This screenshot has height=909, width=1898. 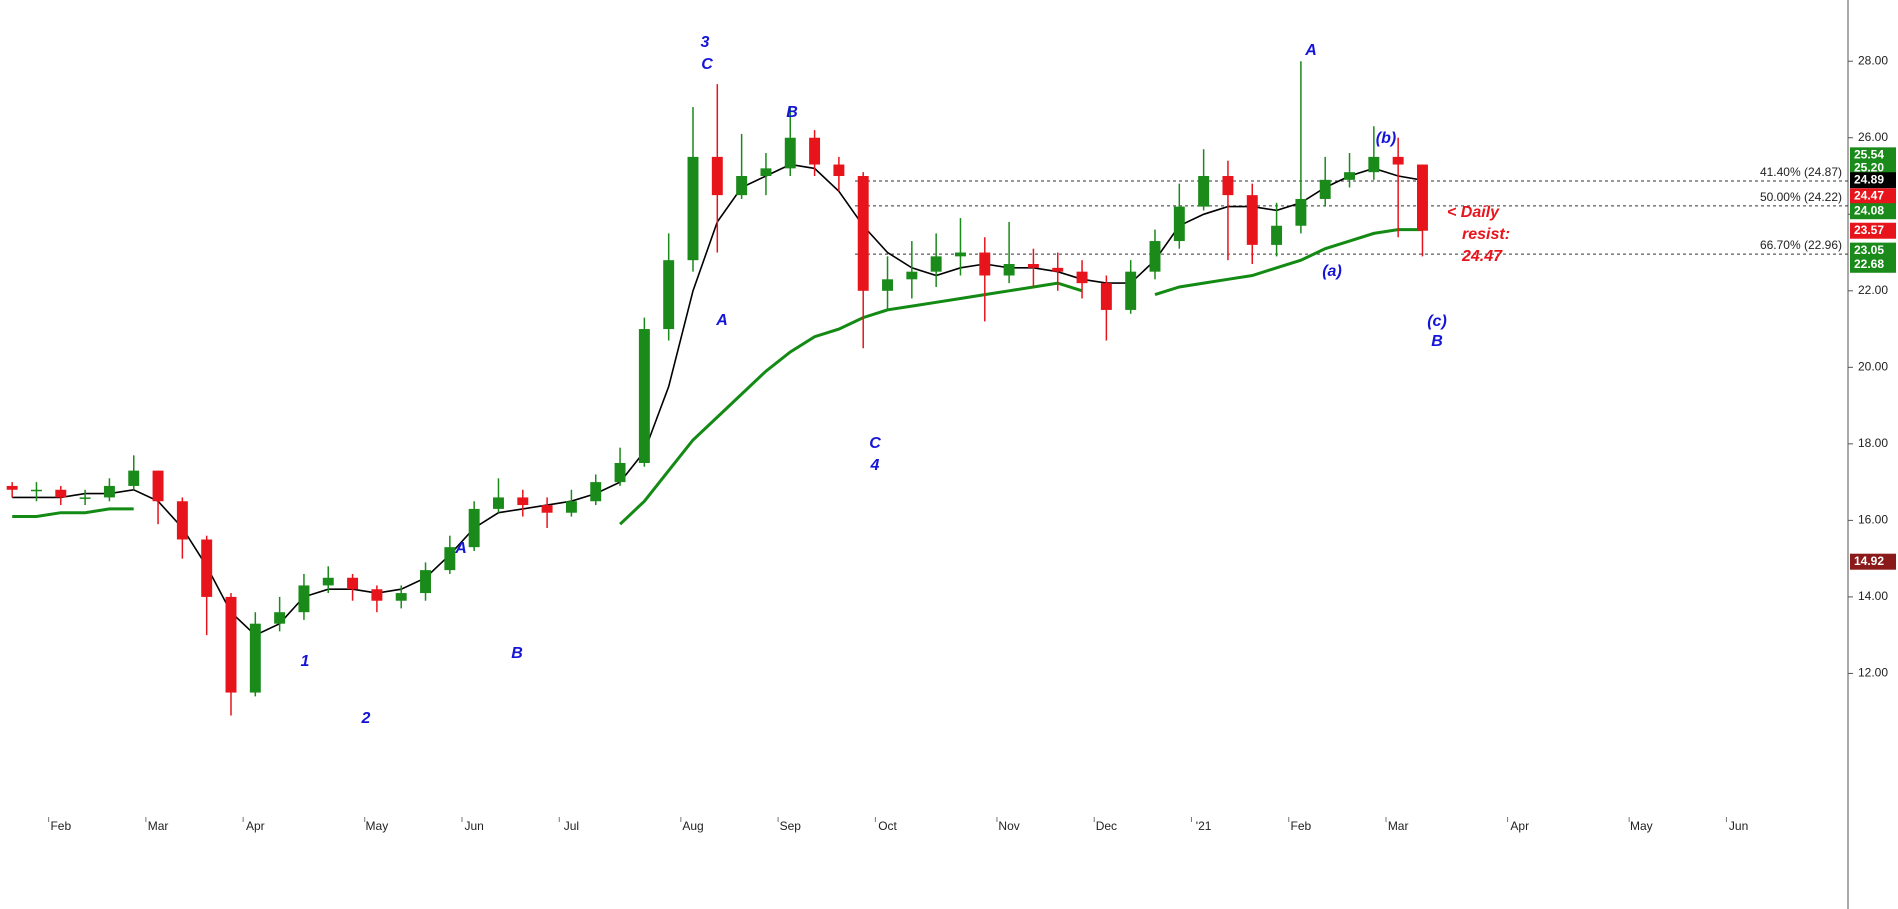 I want to click on y-tick-label: 22.00, so click(x=1873, y=290).